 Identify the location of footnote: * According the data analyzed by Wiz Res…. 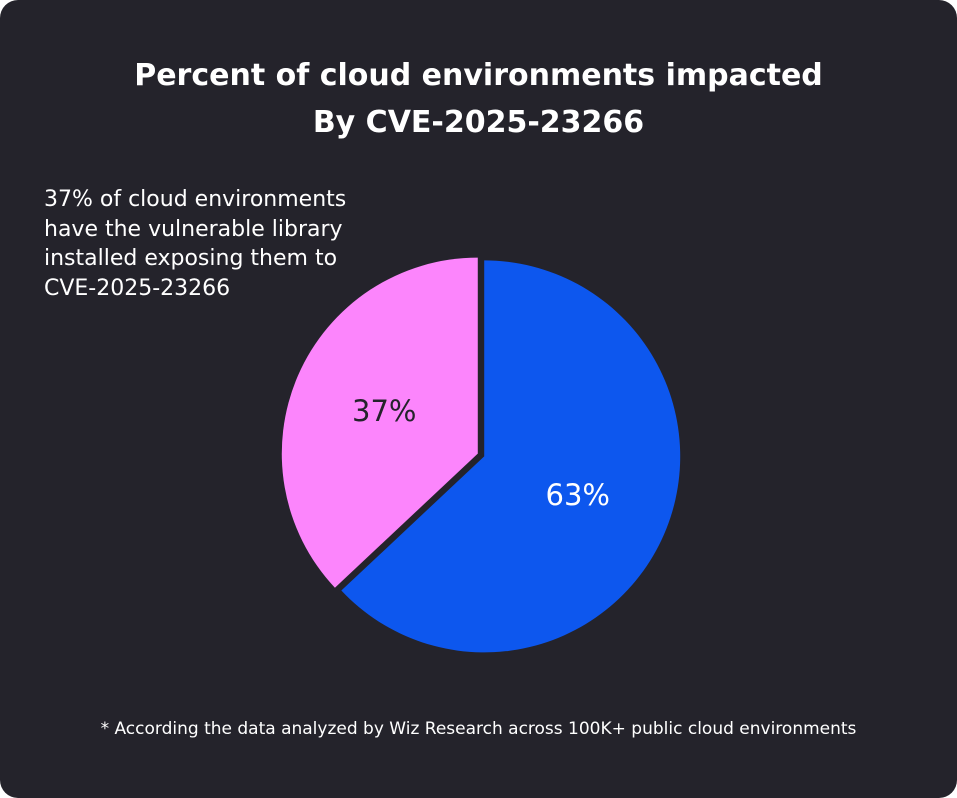
(478, 729).